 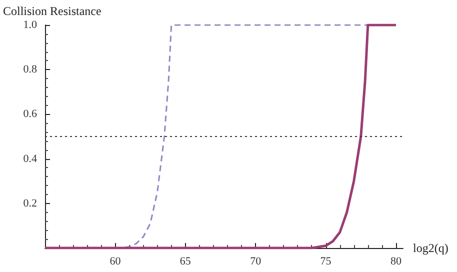 What do you see at coordinates (116, 262) in the screenshot?
I see `x-tick-label: 60` at bounding box center [116, 262].